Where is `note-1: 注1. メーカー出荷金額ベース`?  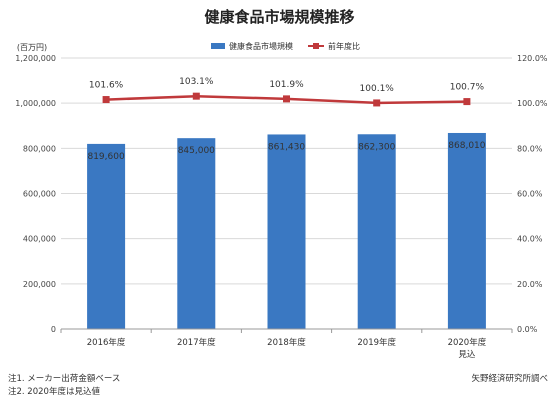 note-1: 注1. メーカー出荷金額ベース is located at coordinates (64, 378).